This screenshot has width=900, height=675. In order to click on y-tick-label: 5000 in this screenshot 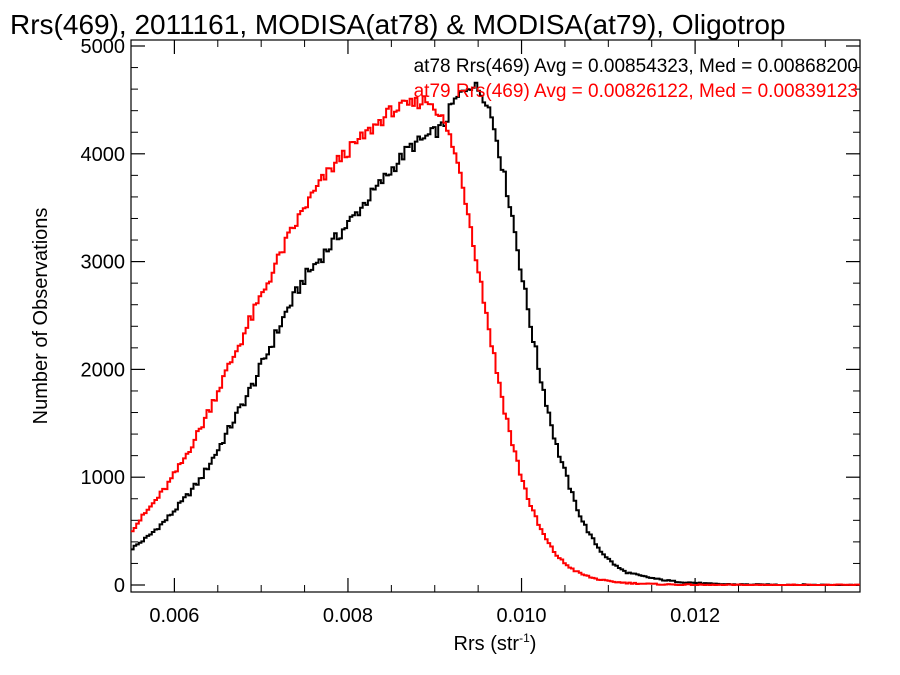, I will do `click(103, 47)`.